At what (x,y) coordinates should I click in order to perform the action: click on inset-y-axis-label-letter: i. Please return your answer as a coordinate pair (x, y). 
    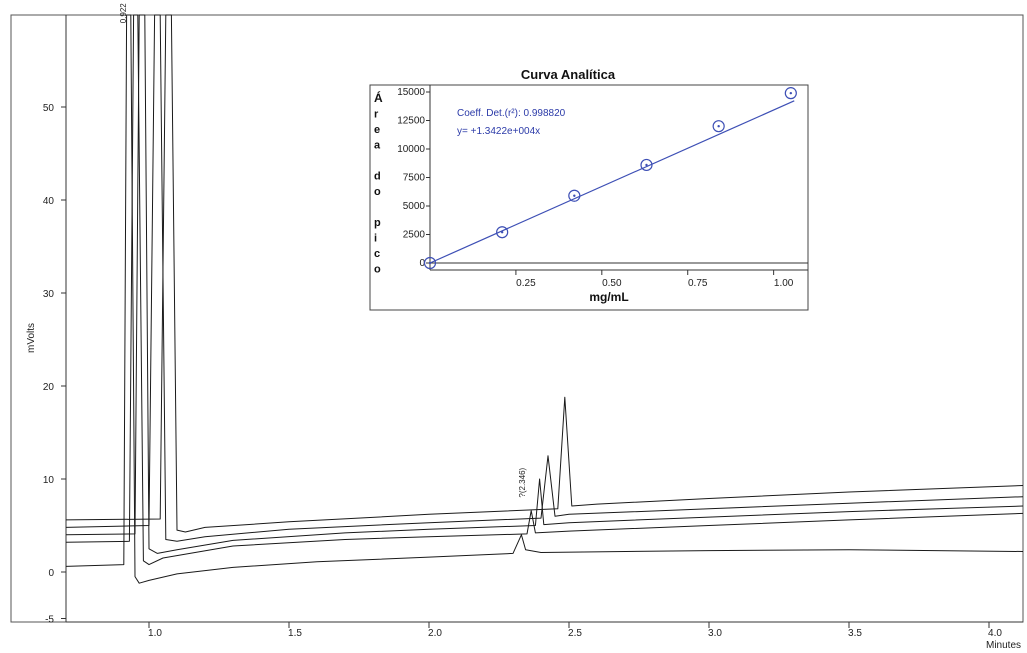
    Looking at the image, I should click on (375, 239).